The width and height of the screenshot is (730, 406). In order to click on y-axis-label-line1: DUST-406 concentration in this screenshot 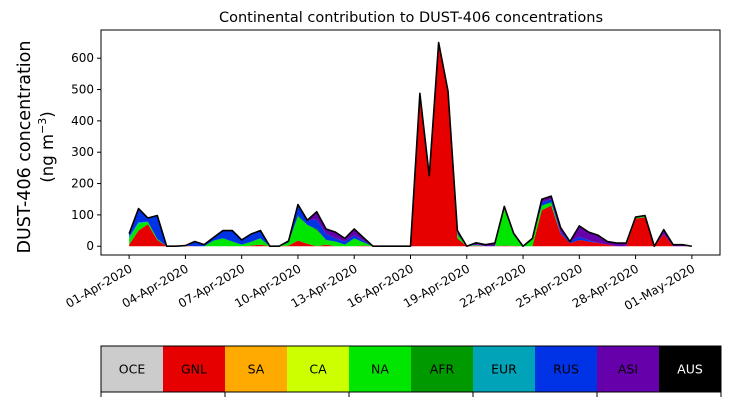, I will do `click(25, 147)`.